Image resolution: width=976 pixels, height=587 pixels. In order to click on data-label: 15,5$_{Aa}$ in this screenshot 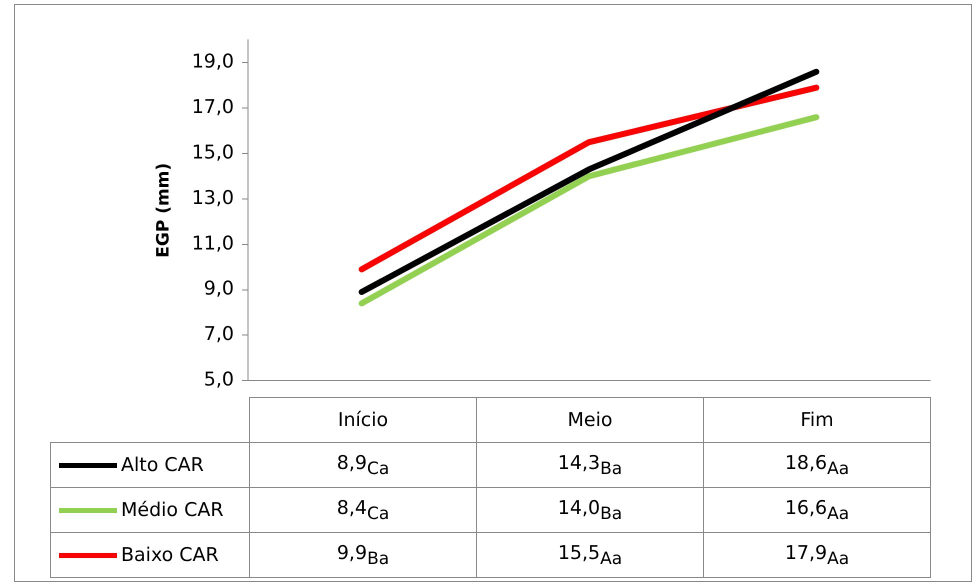, I will do `click(590, 555)`.